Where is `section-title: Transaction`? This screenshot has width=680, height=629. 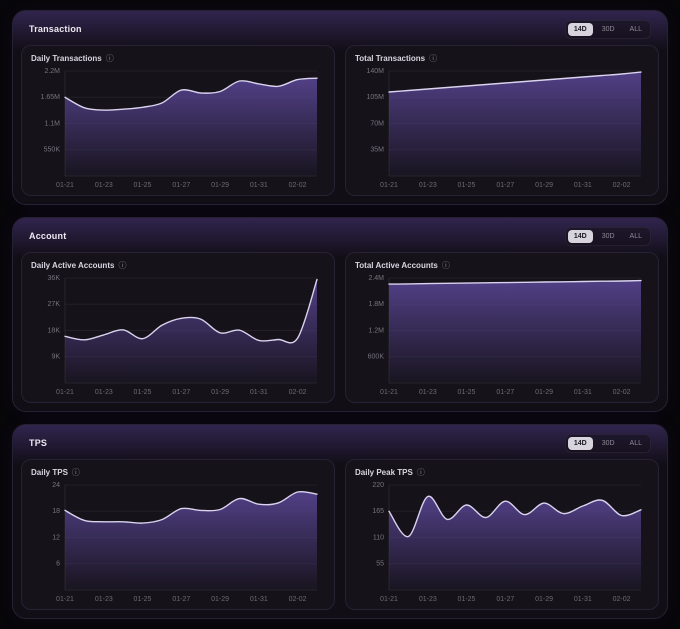 section-title: Transaction is located at coordinates (55, 29).